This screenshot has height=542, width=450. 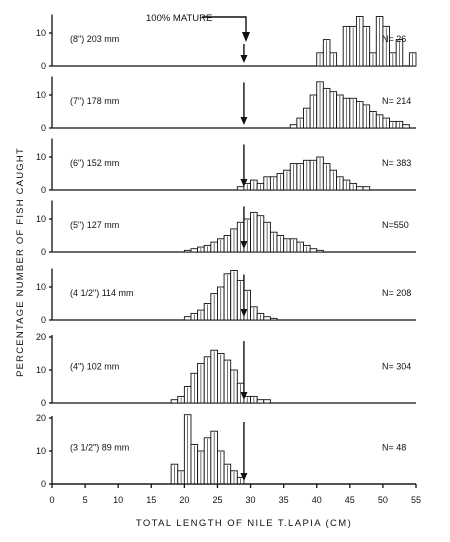 What do you see at coordinates (395, 225) in the screenshot?
I see `sample-size-label: N=550` at bounding box center [395, 225].